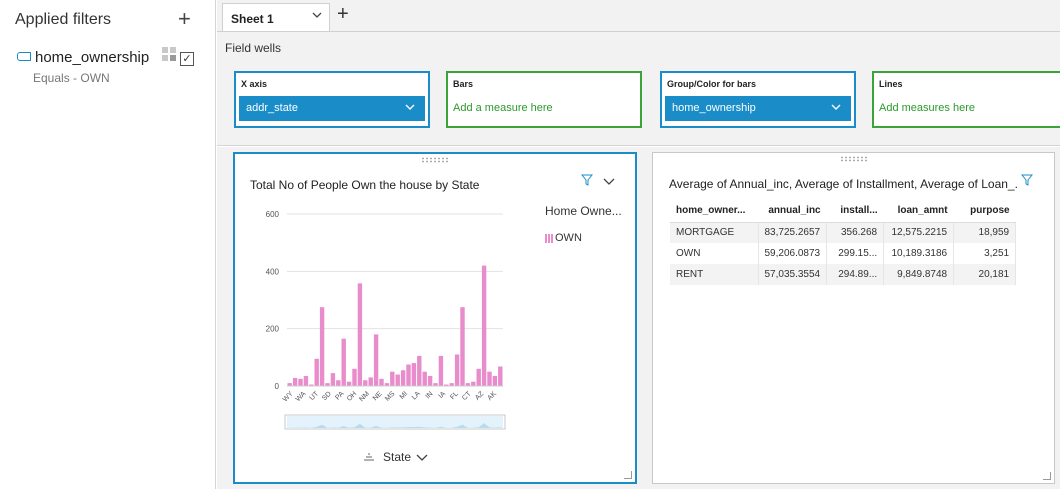 This screenshot has height=489, width=1060. Describe the element at coordinates (984, 211) in the screenshot. I see `column-header: purpose` at that location.